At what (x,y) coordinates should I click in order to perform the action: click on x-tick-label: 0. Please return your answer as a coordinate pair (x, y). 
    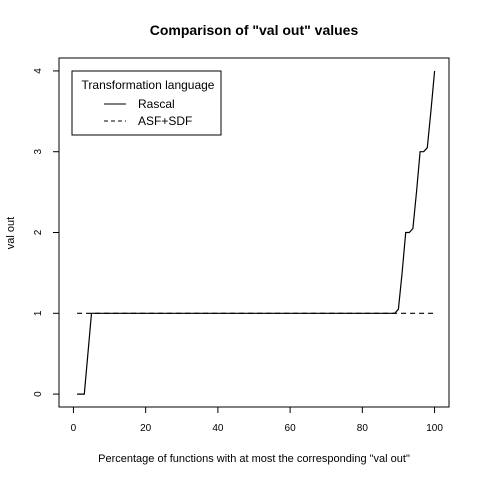
    Looking at the image, I should click on (74, 428).